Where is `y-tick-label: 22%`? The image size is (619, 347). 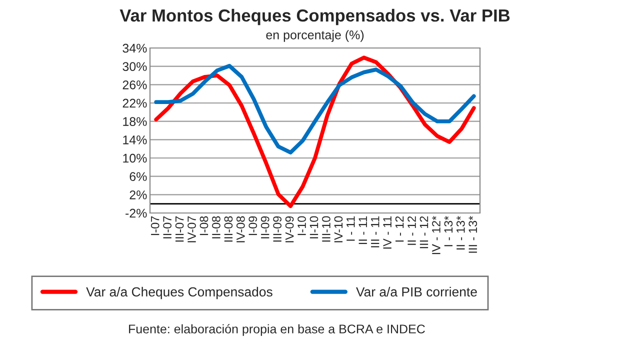
y-tick-label: 22% is located at coordinates (134, 103).